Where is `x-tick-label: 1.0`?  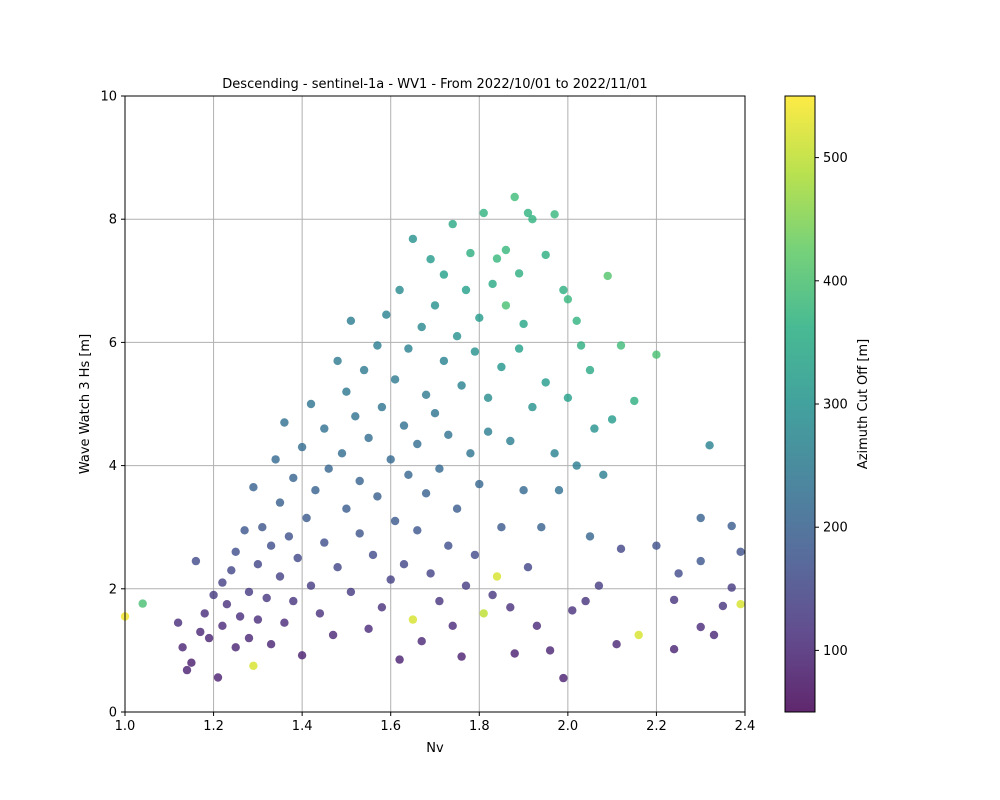 x-tick-label: 1.0 is located at coordinates (125, 726).